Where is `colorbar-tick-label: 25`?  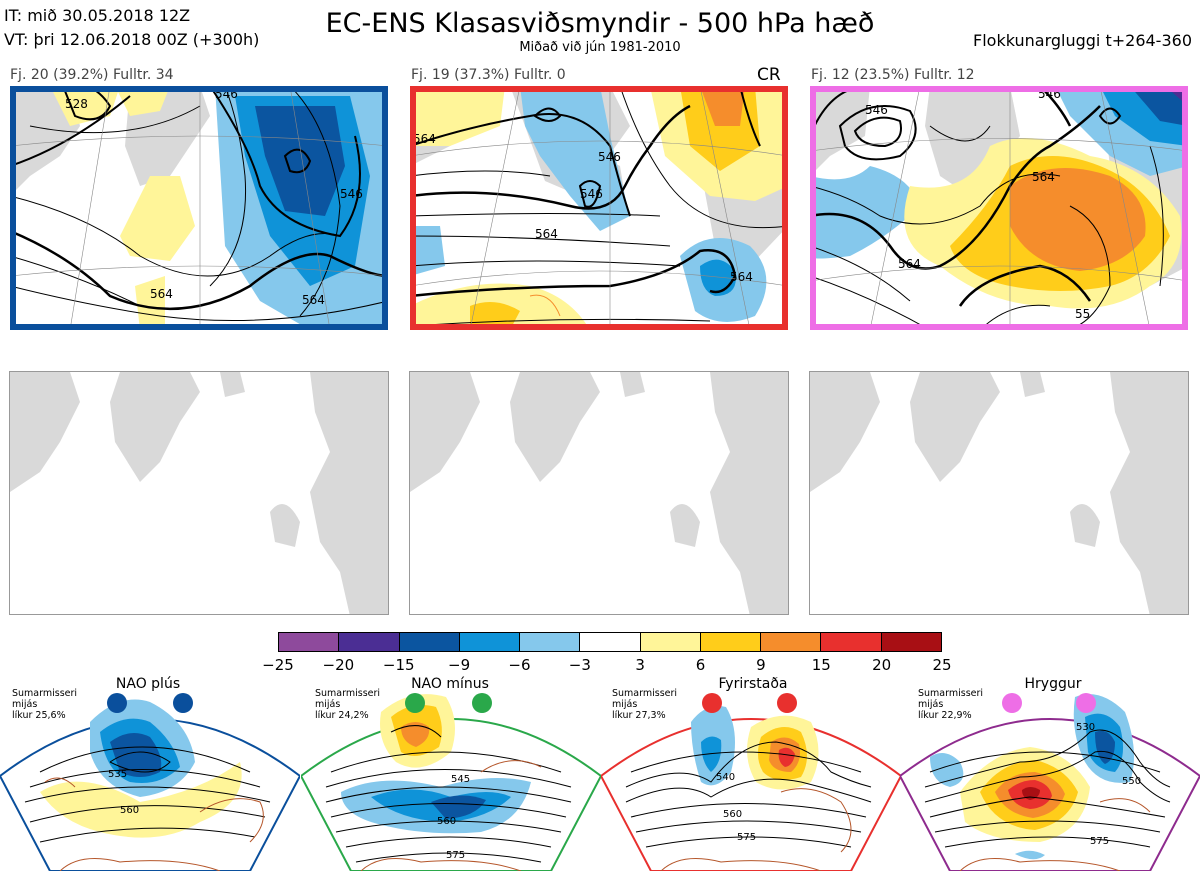
colorbar-tick-label: 25 is located at coordinates (942, 665).